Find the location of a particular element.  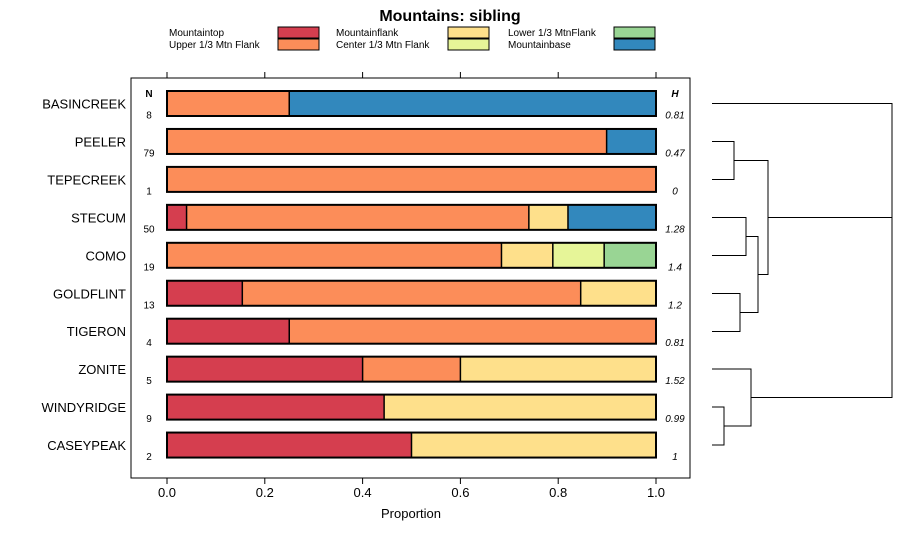

row-h-value: 1.52 is located at coordinates (675, 381).